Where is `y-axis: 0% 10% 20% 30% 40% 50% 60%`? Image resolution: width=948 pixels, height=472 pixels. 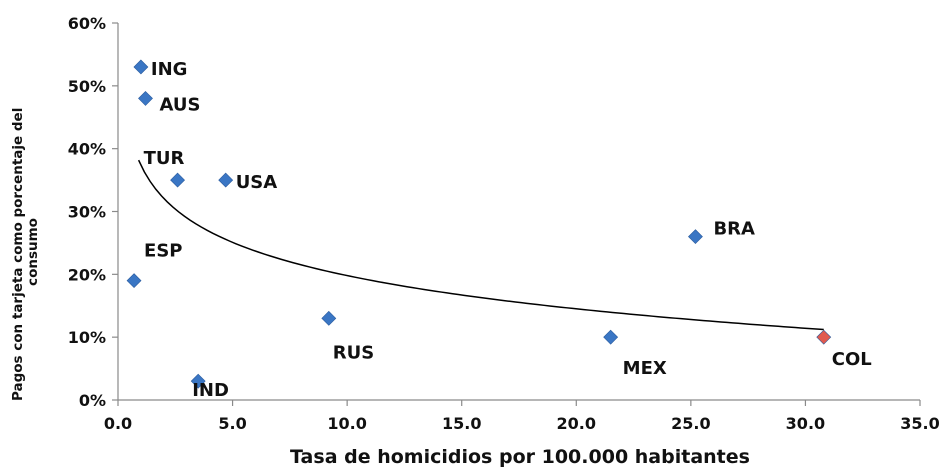 y-axis: 0% 10% 20% 30% 40% 50% 60% is located at coordinates (93, 212).